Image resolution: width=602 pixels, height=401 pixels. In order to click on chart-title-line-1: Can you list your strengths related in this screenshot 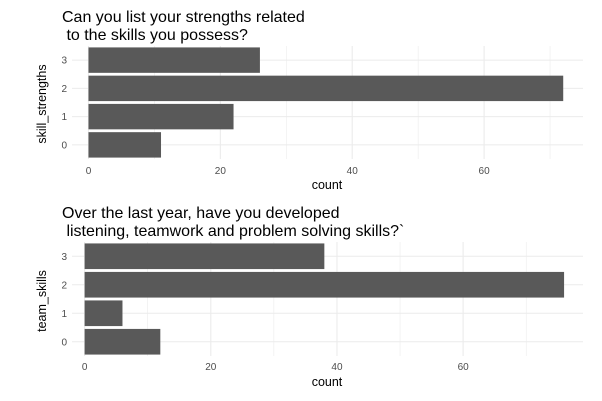, I will do `click(183, 17)`.